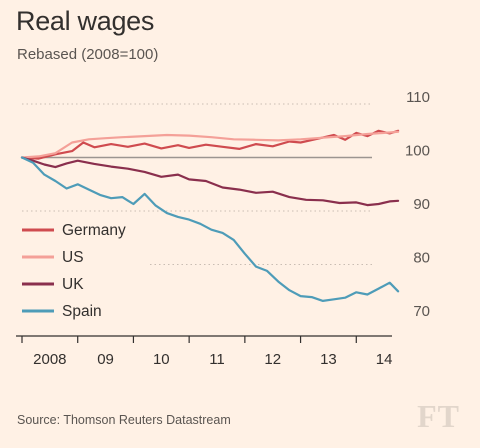 The width and height of the screenshot is (480, 448). What do you see at coordinates (418, 97) in the screenshot?
I see `y-tick-label: 110` at bounding box center [418, 97].